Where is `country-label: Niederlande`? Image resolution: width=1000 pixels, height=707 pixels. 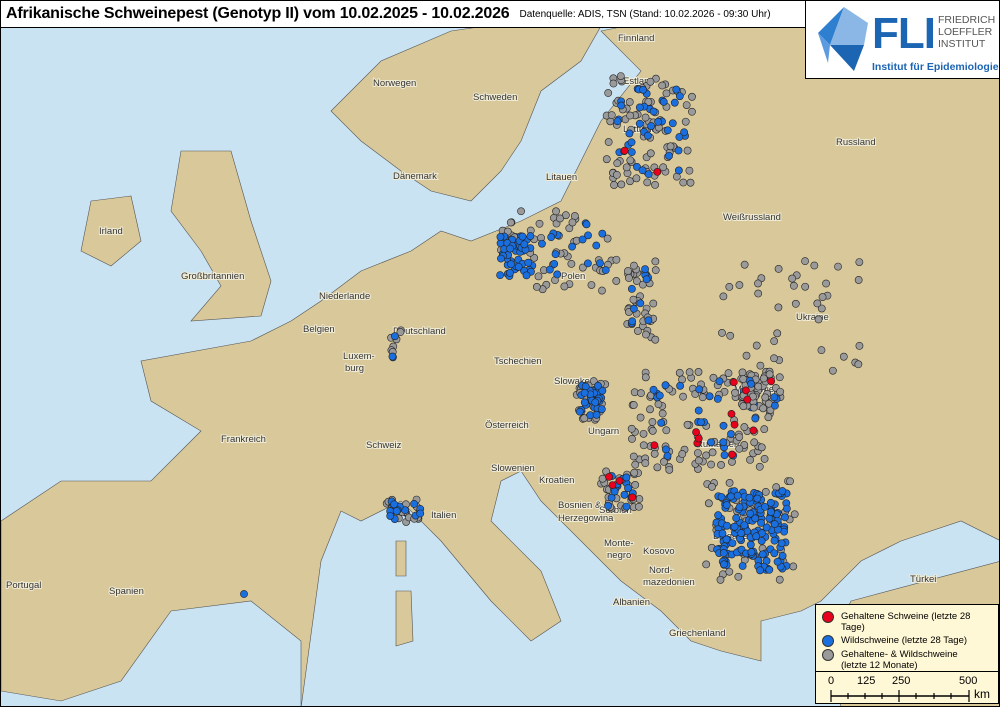
country-label: Niederlande is located at coordinates (344, 296).